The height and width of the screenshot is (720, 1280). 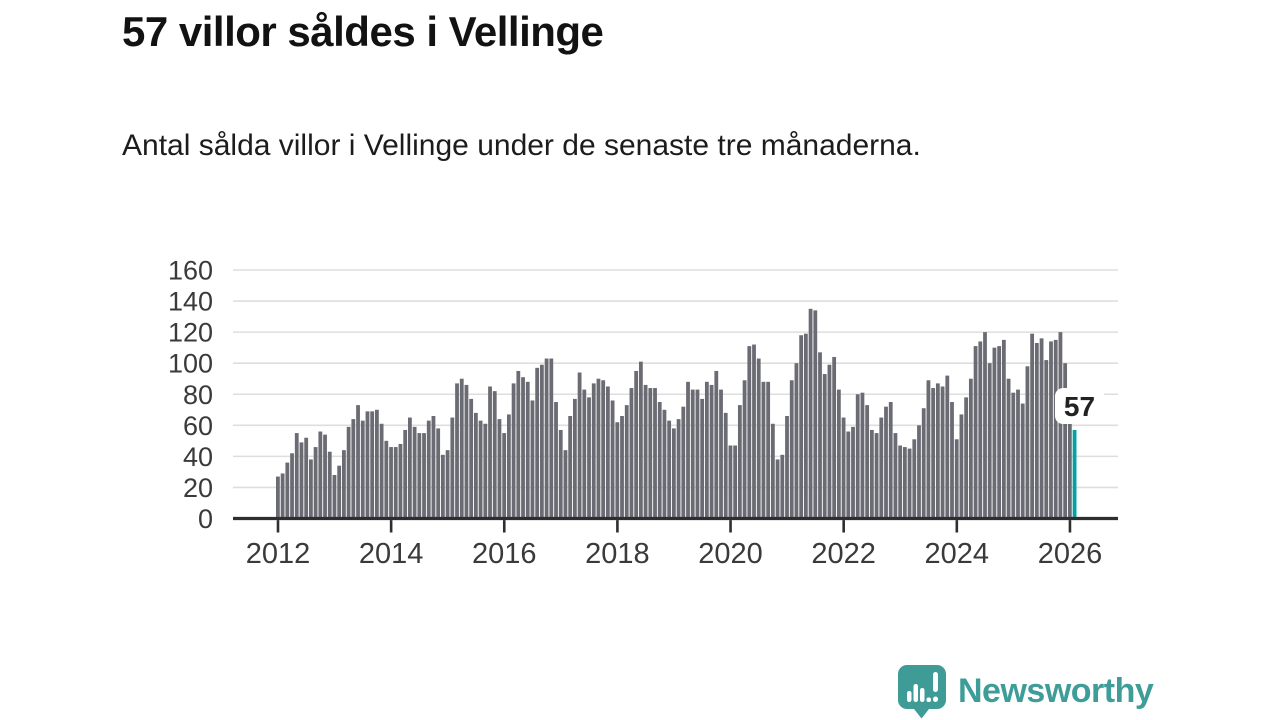 What do you see at coordinates (935, 682) in the screenshot?
I see `logo-exclamation-bar` at bounding box center [935, 682].